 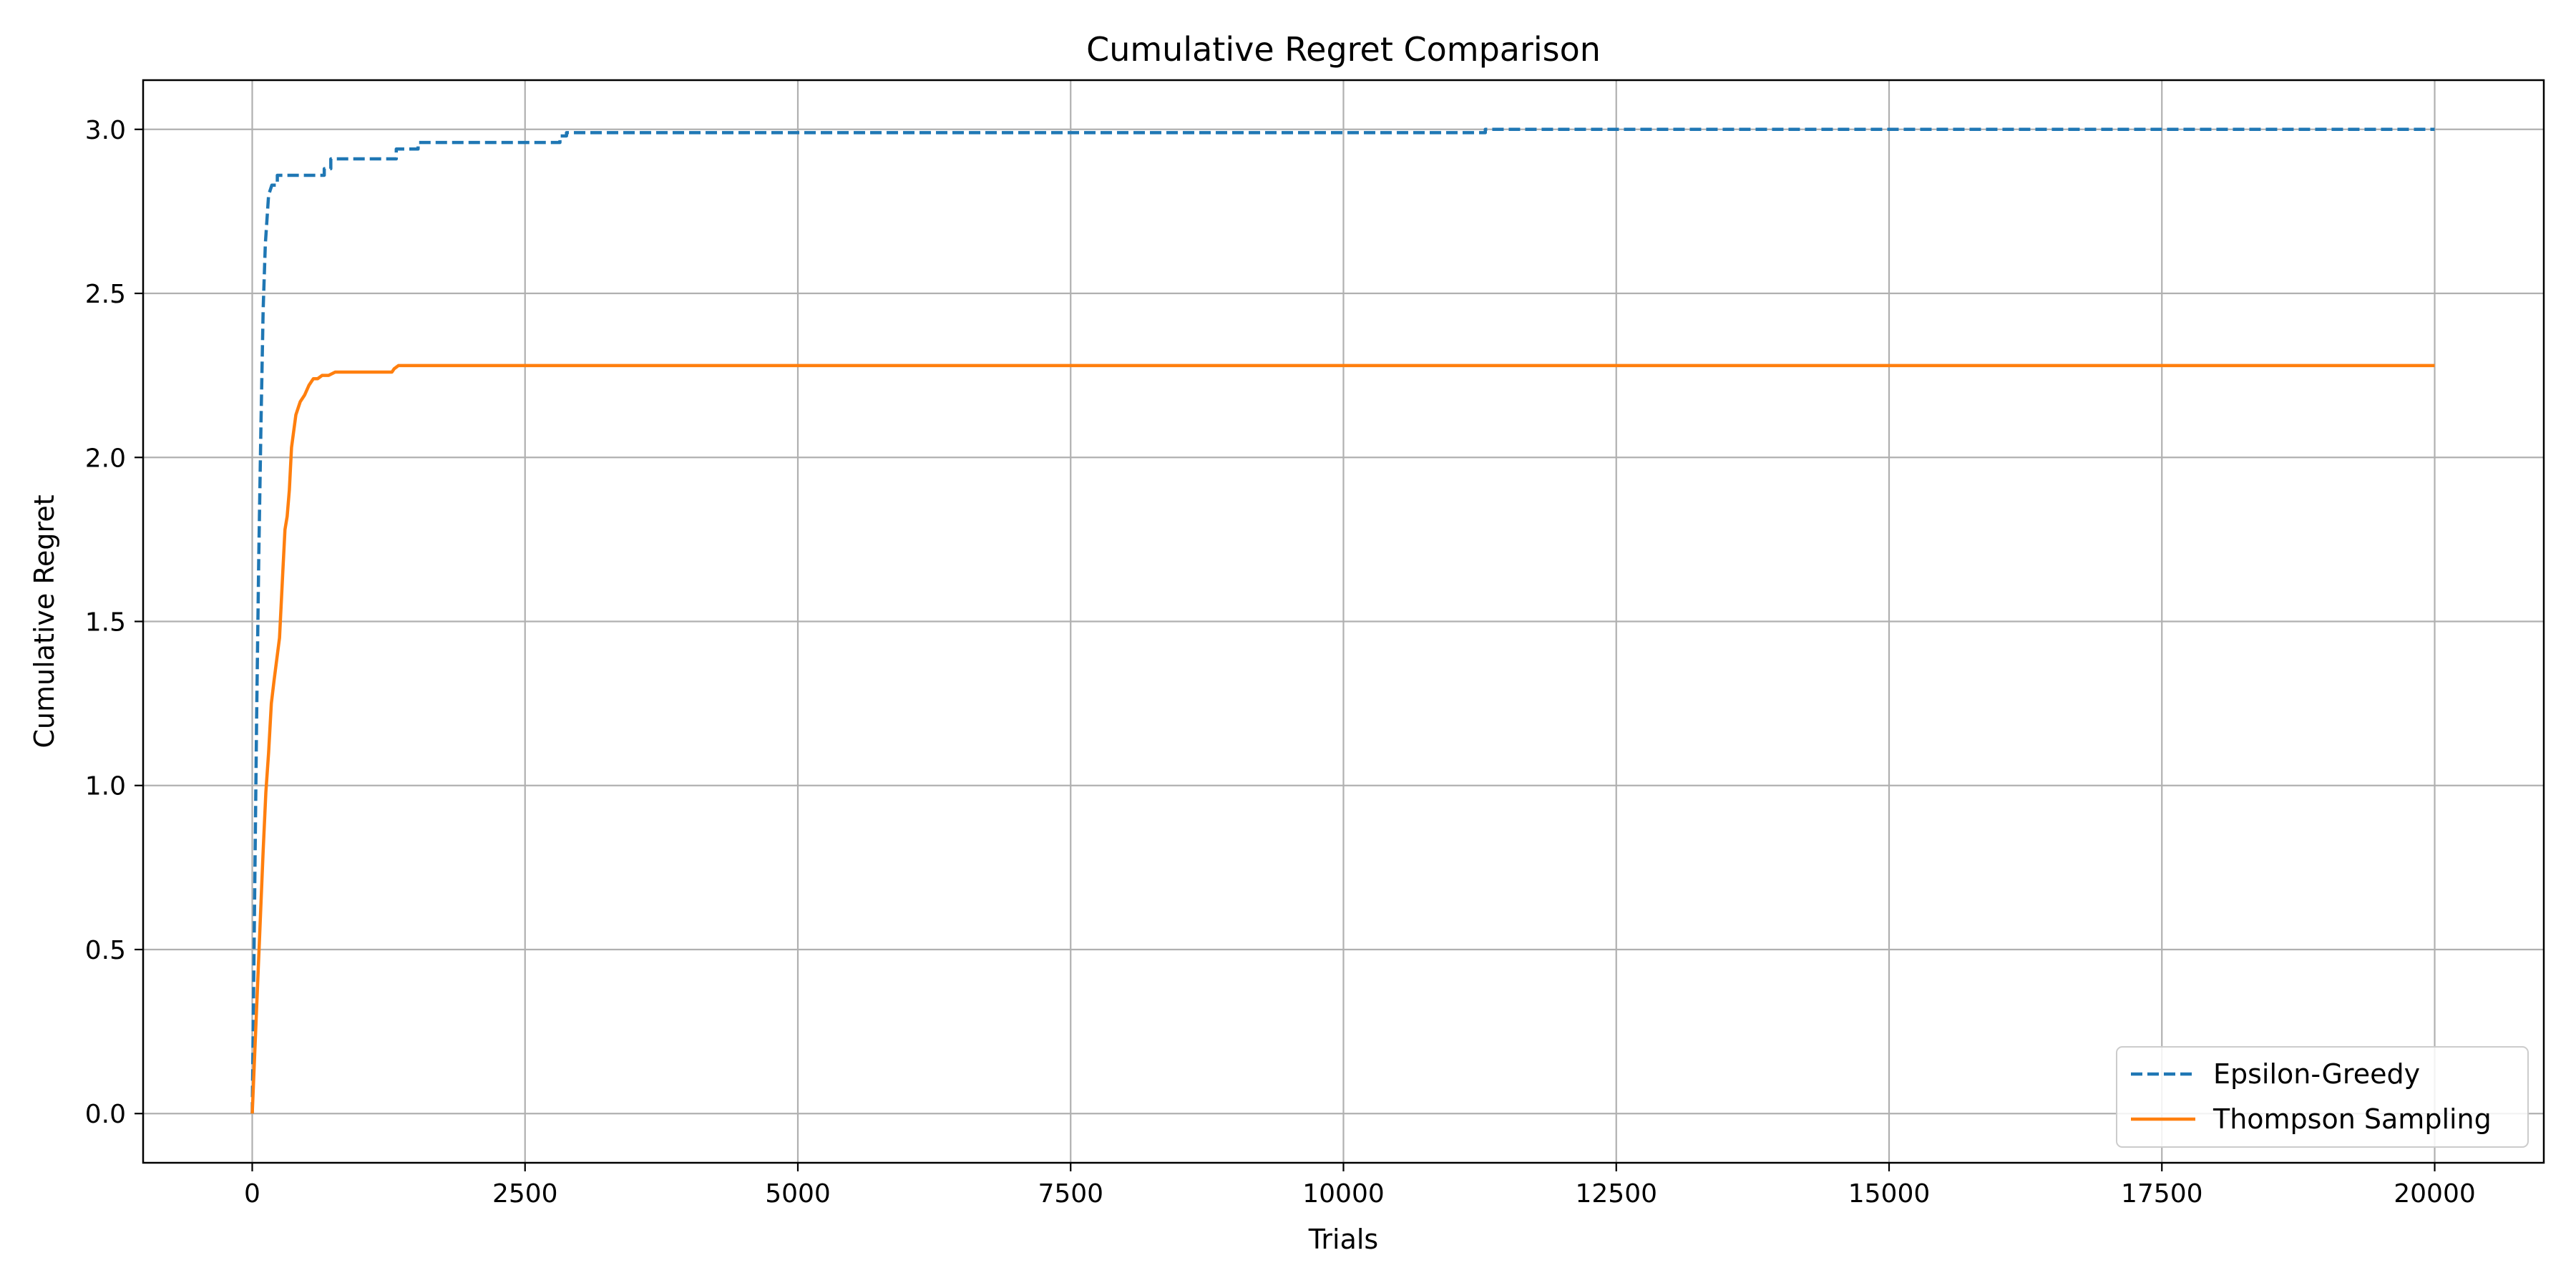 What do you see at coordinates (252, 1194) in the screenshot?
I see `x-tick-label: 0` at bounding box center [252, 1194].